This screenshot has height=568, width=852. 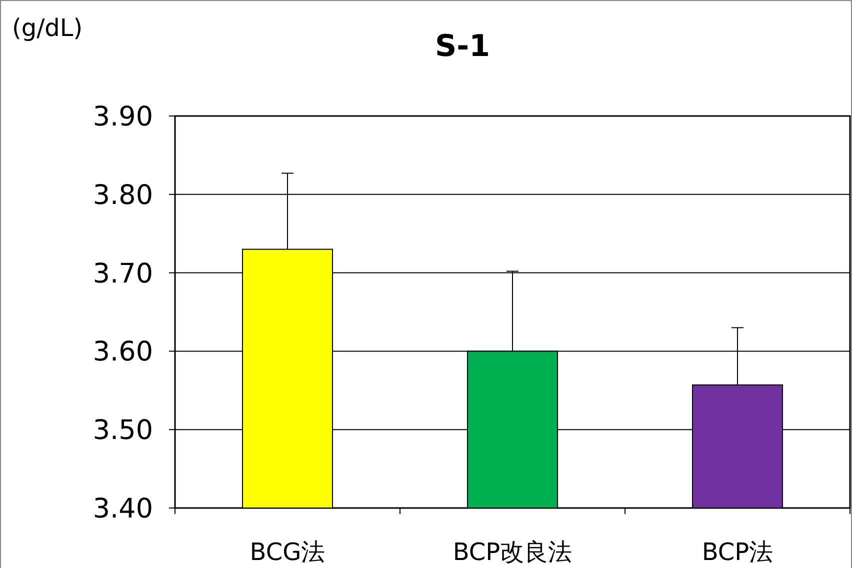 I want to click on x-tick-label: BCP法, so click(x=738, y=552).